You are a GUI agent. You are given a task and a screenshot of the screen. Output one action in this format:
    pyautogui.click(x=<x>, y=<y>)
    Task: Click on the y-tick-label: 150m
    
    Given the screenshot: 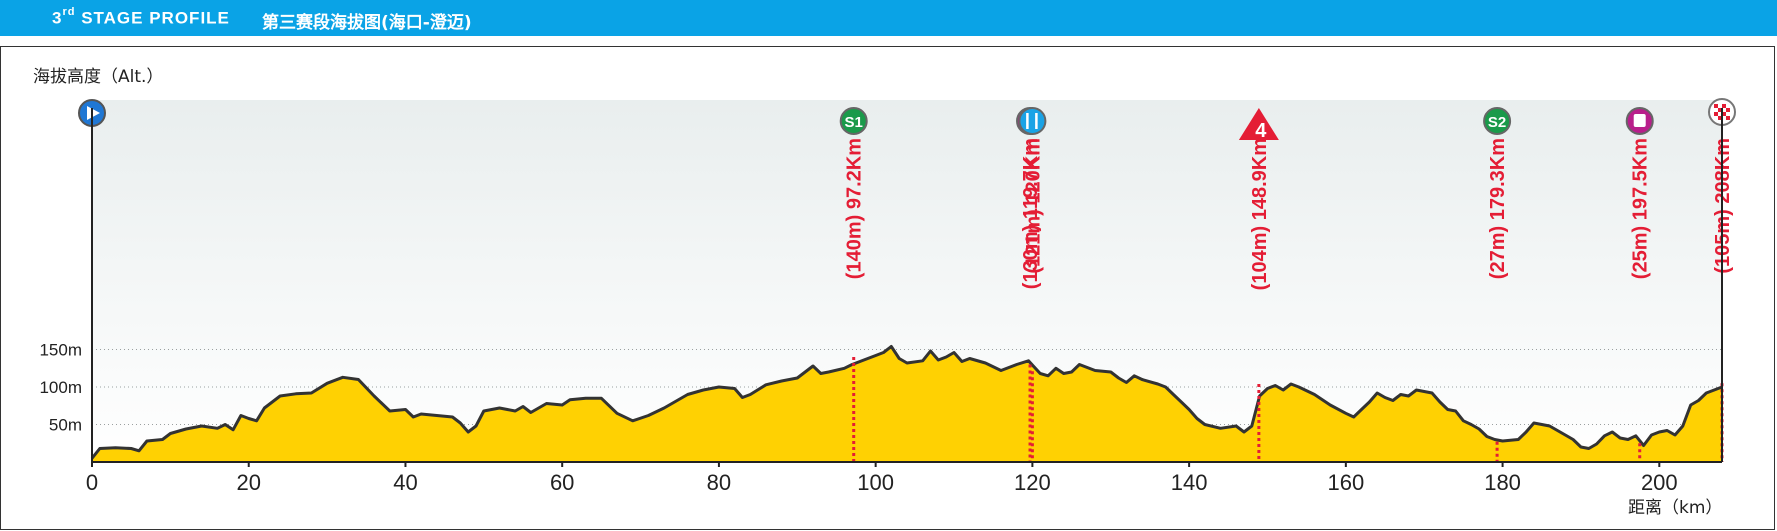 What is the action you would take?
    pyautogui.click(x=60, y=350)
    